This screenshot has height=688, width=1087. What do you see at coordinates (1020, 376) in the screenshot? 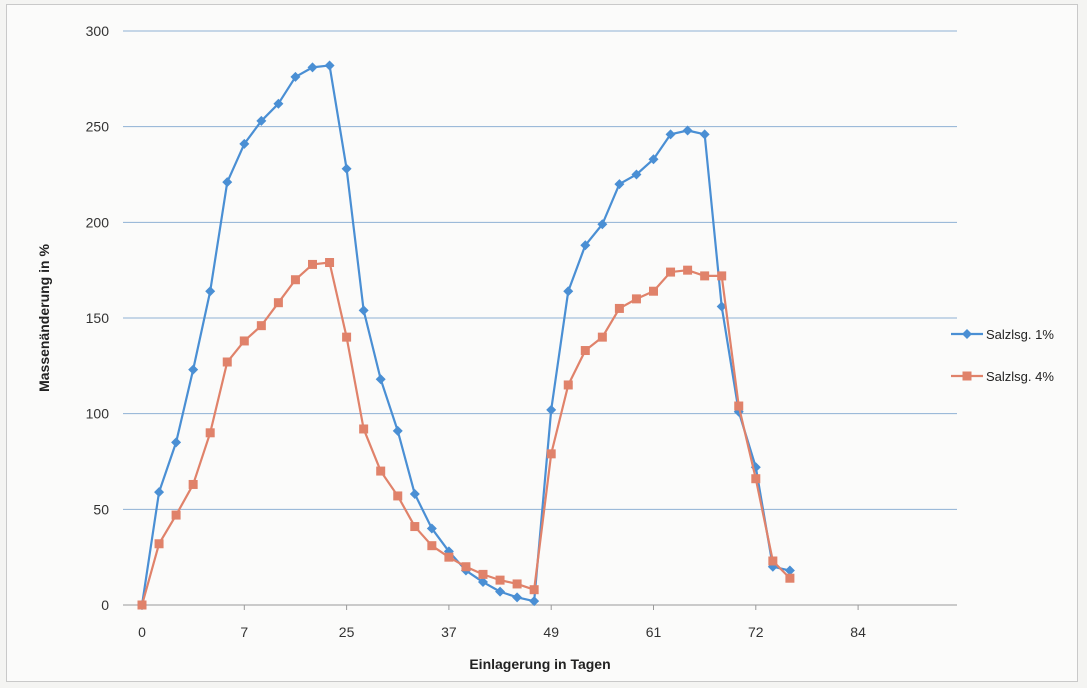
I see `legend-label: Salzlsg. 4%` at bounding box center [1020, 376].